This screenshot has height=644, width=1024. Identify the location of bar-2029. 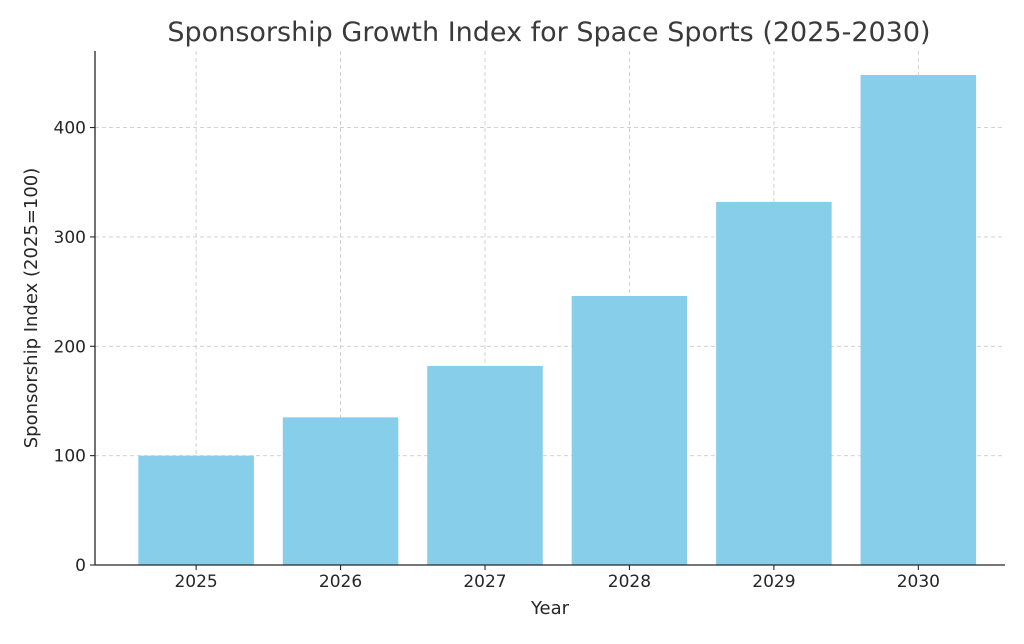
(774, 383).